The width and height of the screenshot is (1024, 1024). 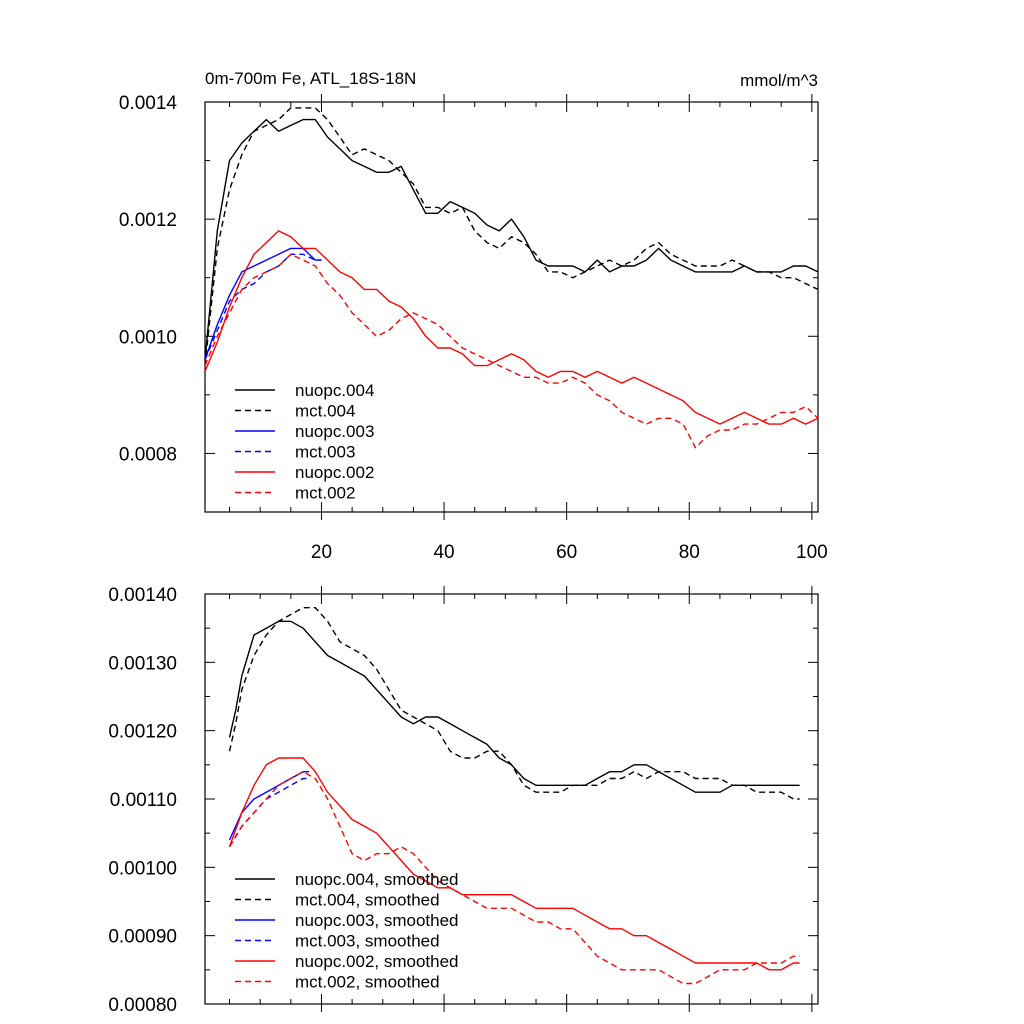 I want to click on legend-label: mct.004, smoothed, so click(x=367, y=900).